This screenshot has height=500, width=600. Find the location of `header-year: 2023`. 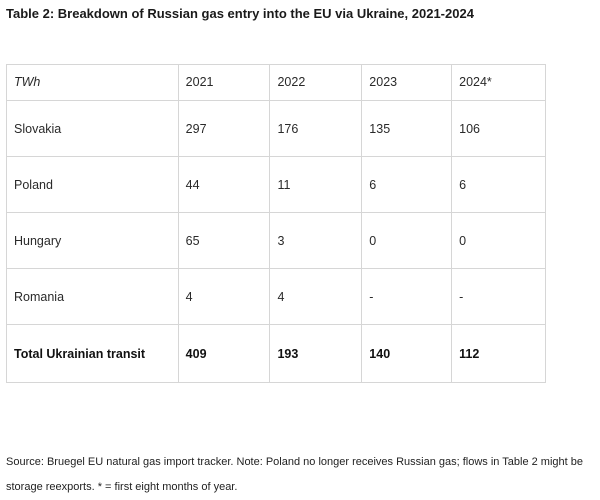

header-year: 2023 is located at coordinates (407, 82).